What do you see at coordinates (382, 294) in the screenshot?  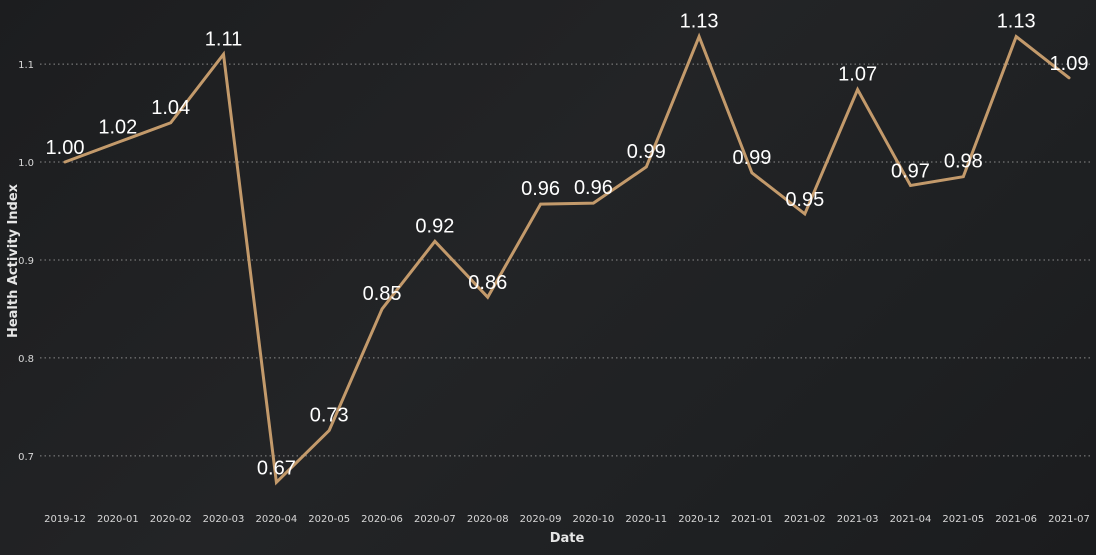 I see `data-label: 0.85` at bounding box center [382, 294].